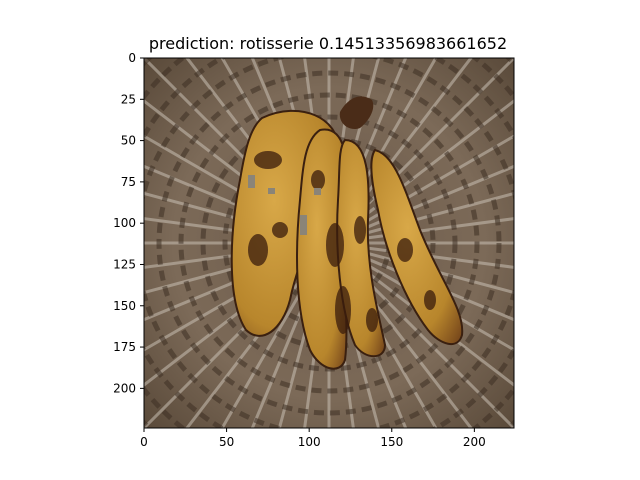 The height and width of the screenshot is (480, 640). What do you see at coordinates (124, 264) in the screenshot?
I see `y-tick-label: 125` at bounding box center [124, 264].